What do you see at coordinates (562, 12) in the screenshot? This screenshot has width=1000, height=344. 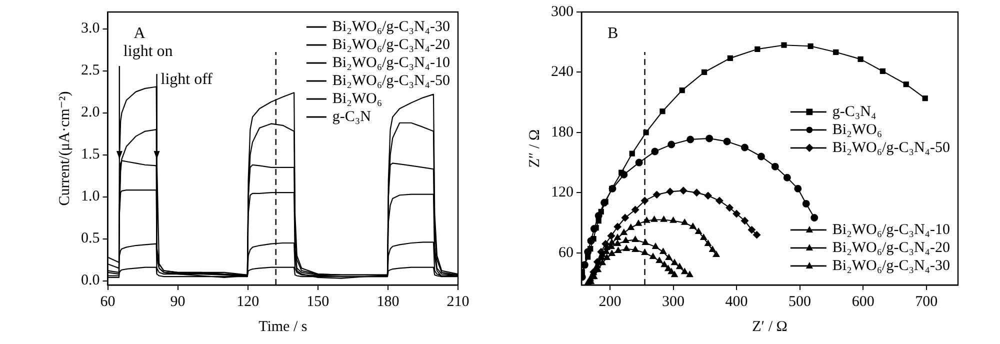 I see `y-tick-label: 300` at bounding box center [562, 12].